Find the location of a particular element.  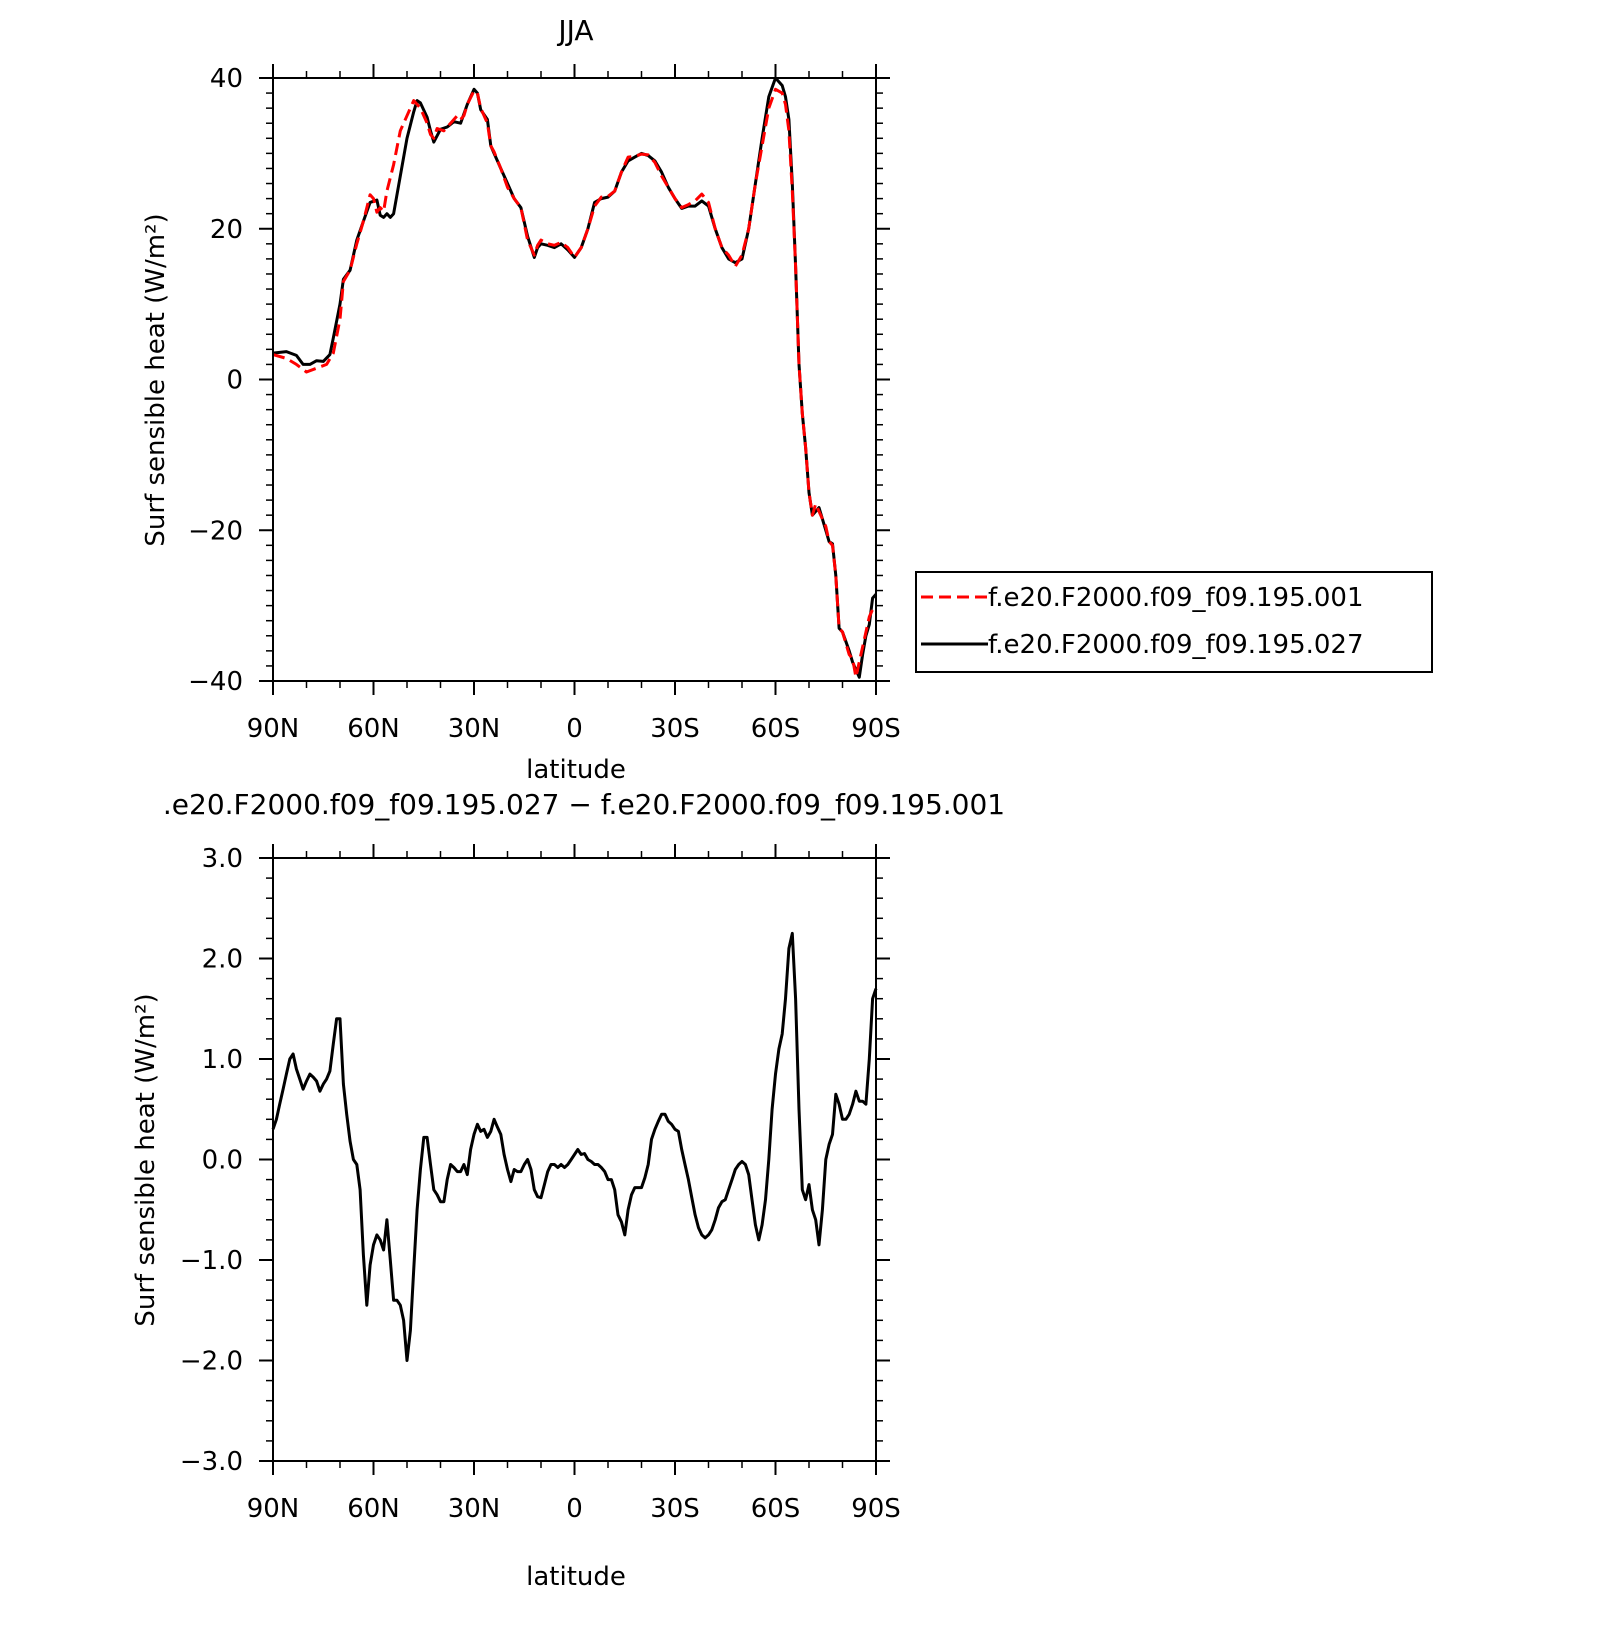

legend-label-027: f.e20.F2000.f09_f09.195.027 is located at coordinates (1176, 645).